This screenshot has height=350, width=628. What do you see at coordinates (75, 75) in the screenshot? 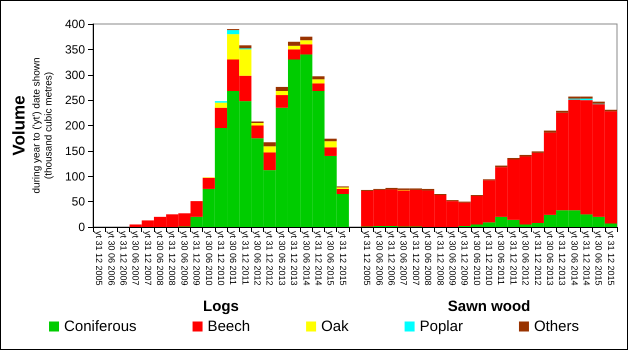
I see `y-tick-label: 300` at bounding box center [75, 75].